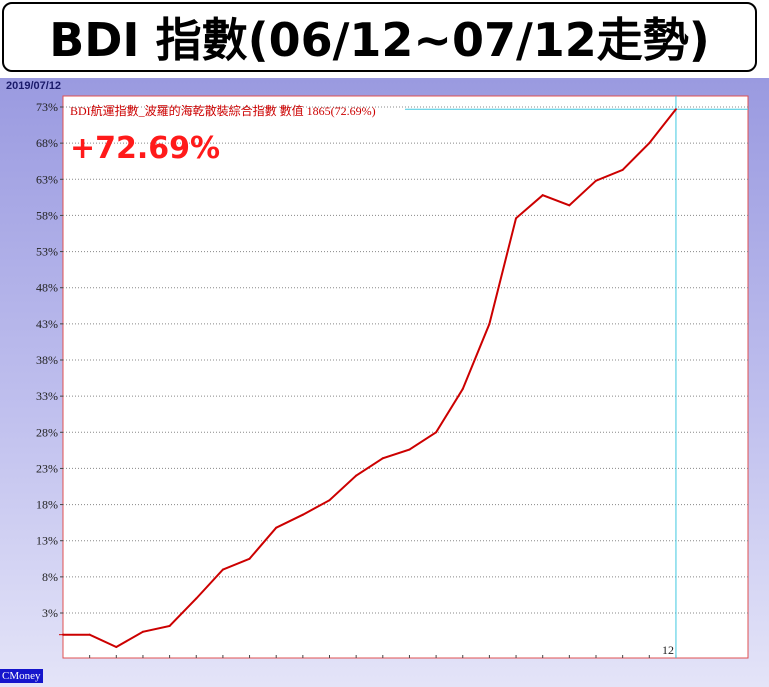  What do you see at coordinates (47, 468) in the screenshot?
I see `y-tick-label: 23%` at bounding box center [47, 468].